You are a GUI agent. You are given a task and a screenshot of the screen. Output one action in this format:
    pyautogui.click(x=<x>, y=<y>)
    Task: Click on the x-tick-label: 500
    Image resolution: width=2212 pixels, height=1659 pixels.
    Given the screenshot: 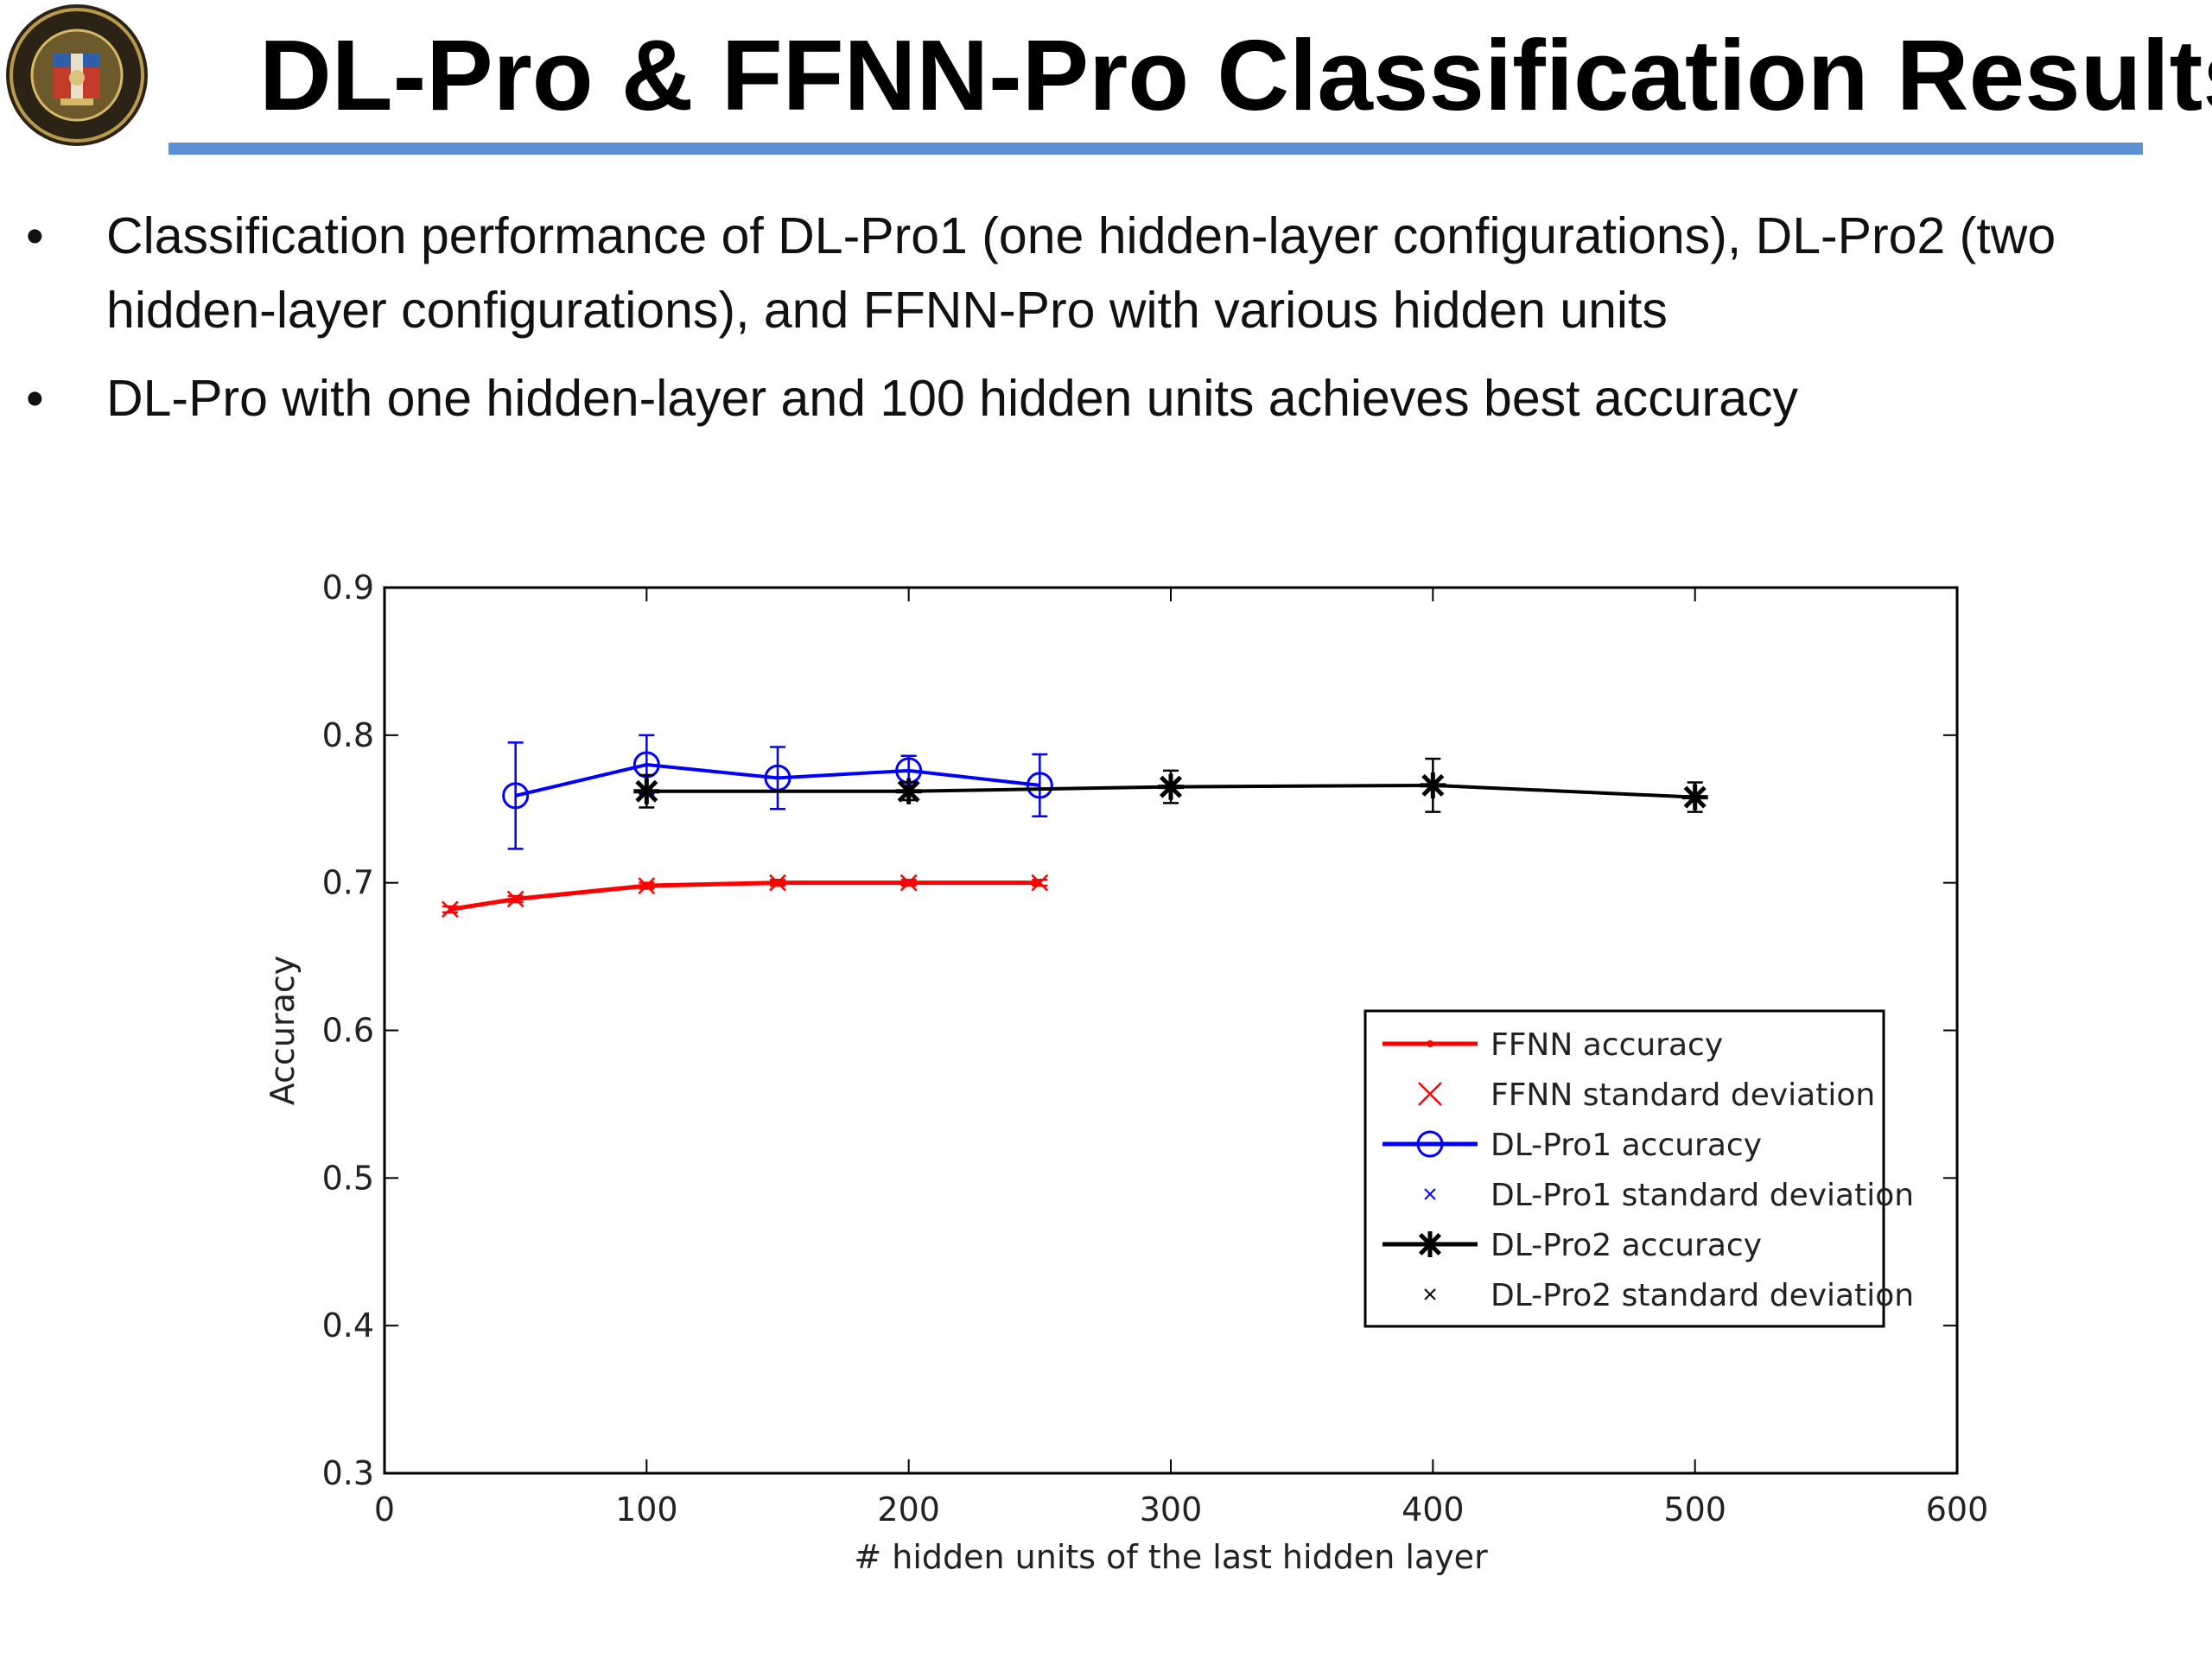 What is the action you would take?
    pyautogui.click(x=1694, y=1510)
    